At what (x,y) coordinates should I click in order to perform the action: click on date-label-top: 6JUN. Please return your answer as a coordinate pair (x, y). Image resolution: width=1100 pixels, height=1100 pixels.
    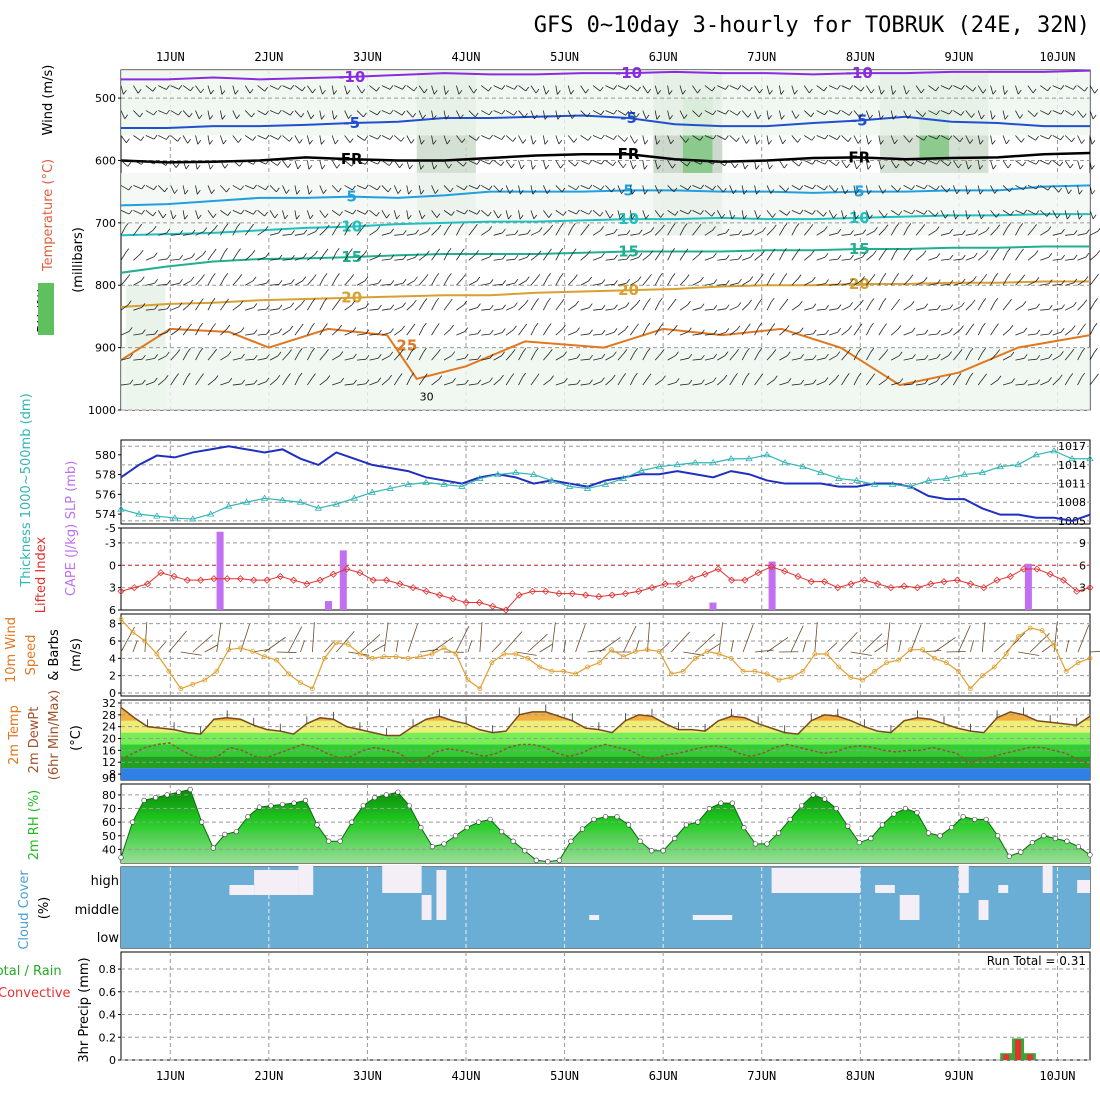
    Looking at the image, I should click on (663, 57).